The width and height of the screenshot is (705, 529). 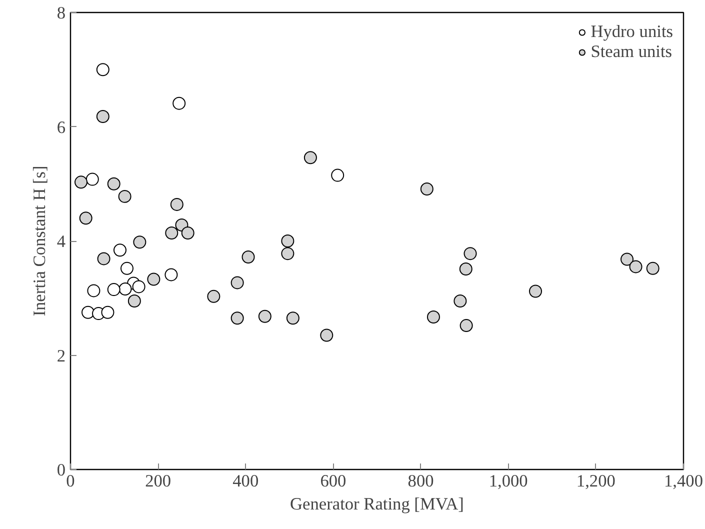 What do you see at coordinates (377, 504) in the screenshot?
I see `x-axis-title: Generator Rating [MVA]` at bounding box center [377, 504].